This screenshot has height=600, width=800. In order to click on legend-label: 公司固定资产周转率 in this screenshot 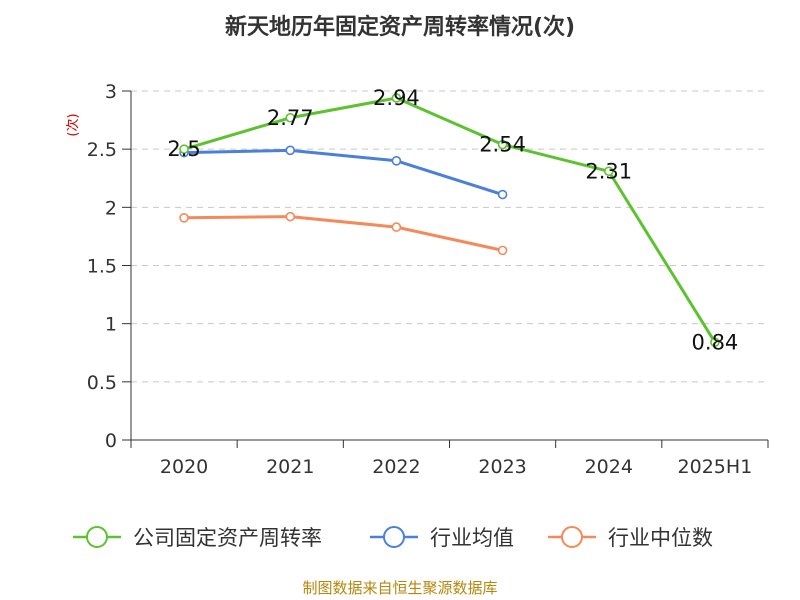, I will do `click(227, 538)`.